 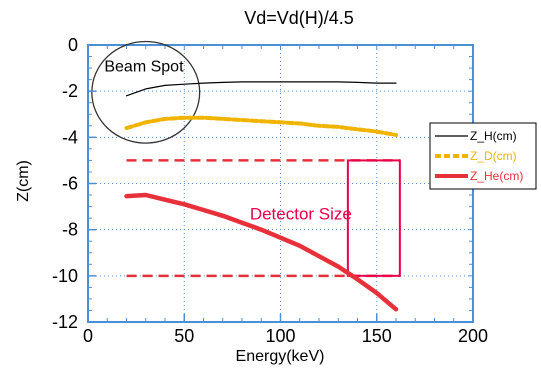 What do you see at coordinates (144, 67) in the screenshot?
I see `beam-spot-label: Beam Spot` at bounding box center [144, 67].